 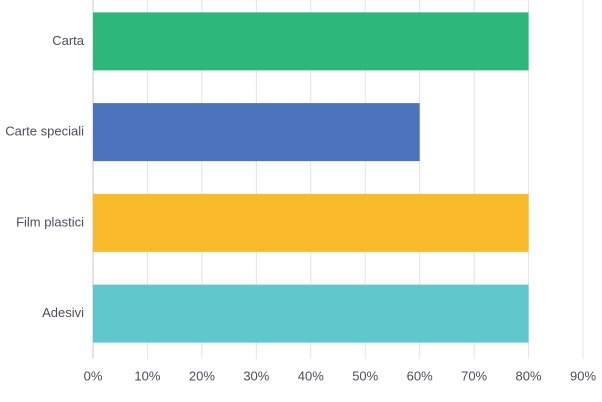 What do you see at coordinates (365, 375) in the screenshot?
I see `x-tick-label: 50%` at bounding box center [365, 375].